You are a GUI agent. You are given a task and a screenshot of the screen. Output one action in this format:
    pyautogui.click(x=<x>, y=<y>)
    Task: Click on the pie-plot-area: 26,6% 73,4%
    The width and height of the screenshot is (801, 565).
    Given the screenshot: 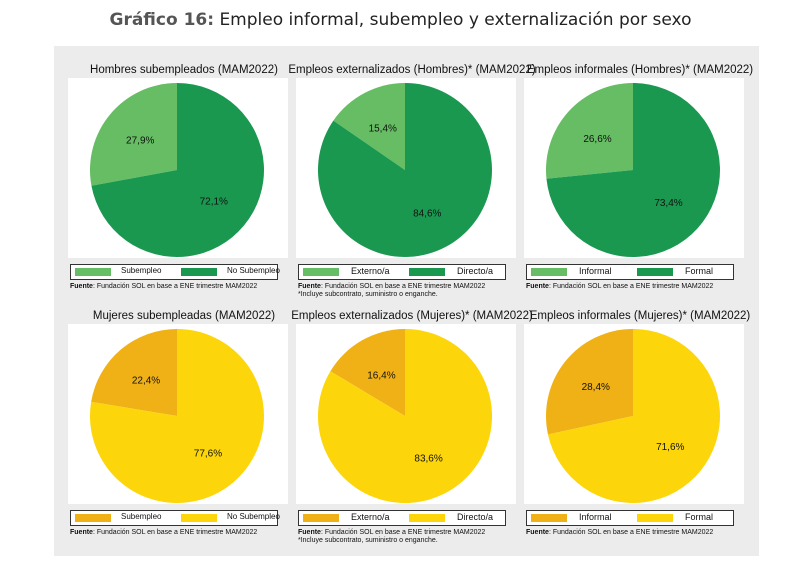 What is the action you would take?
    pyautogui.click(x=634, y=168)
    